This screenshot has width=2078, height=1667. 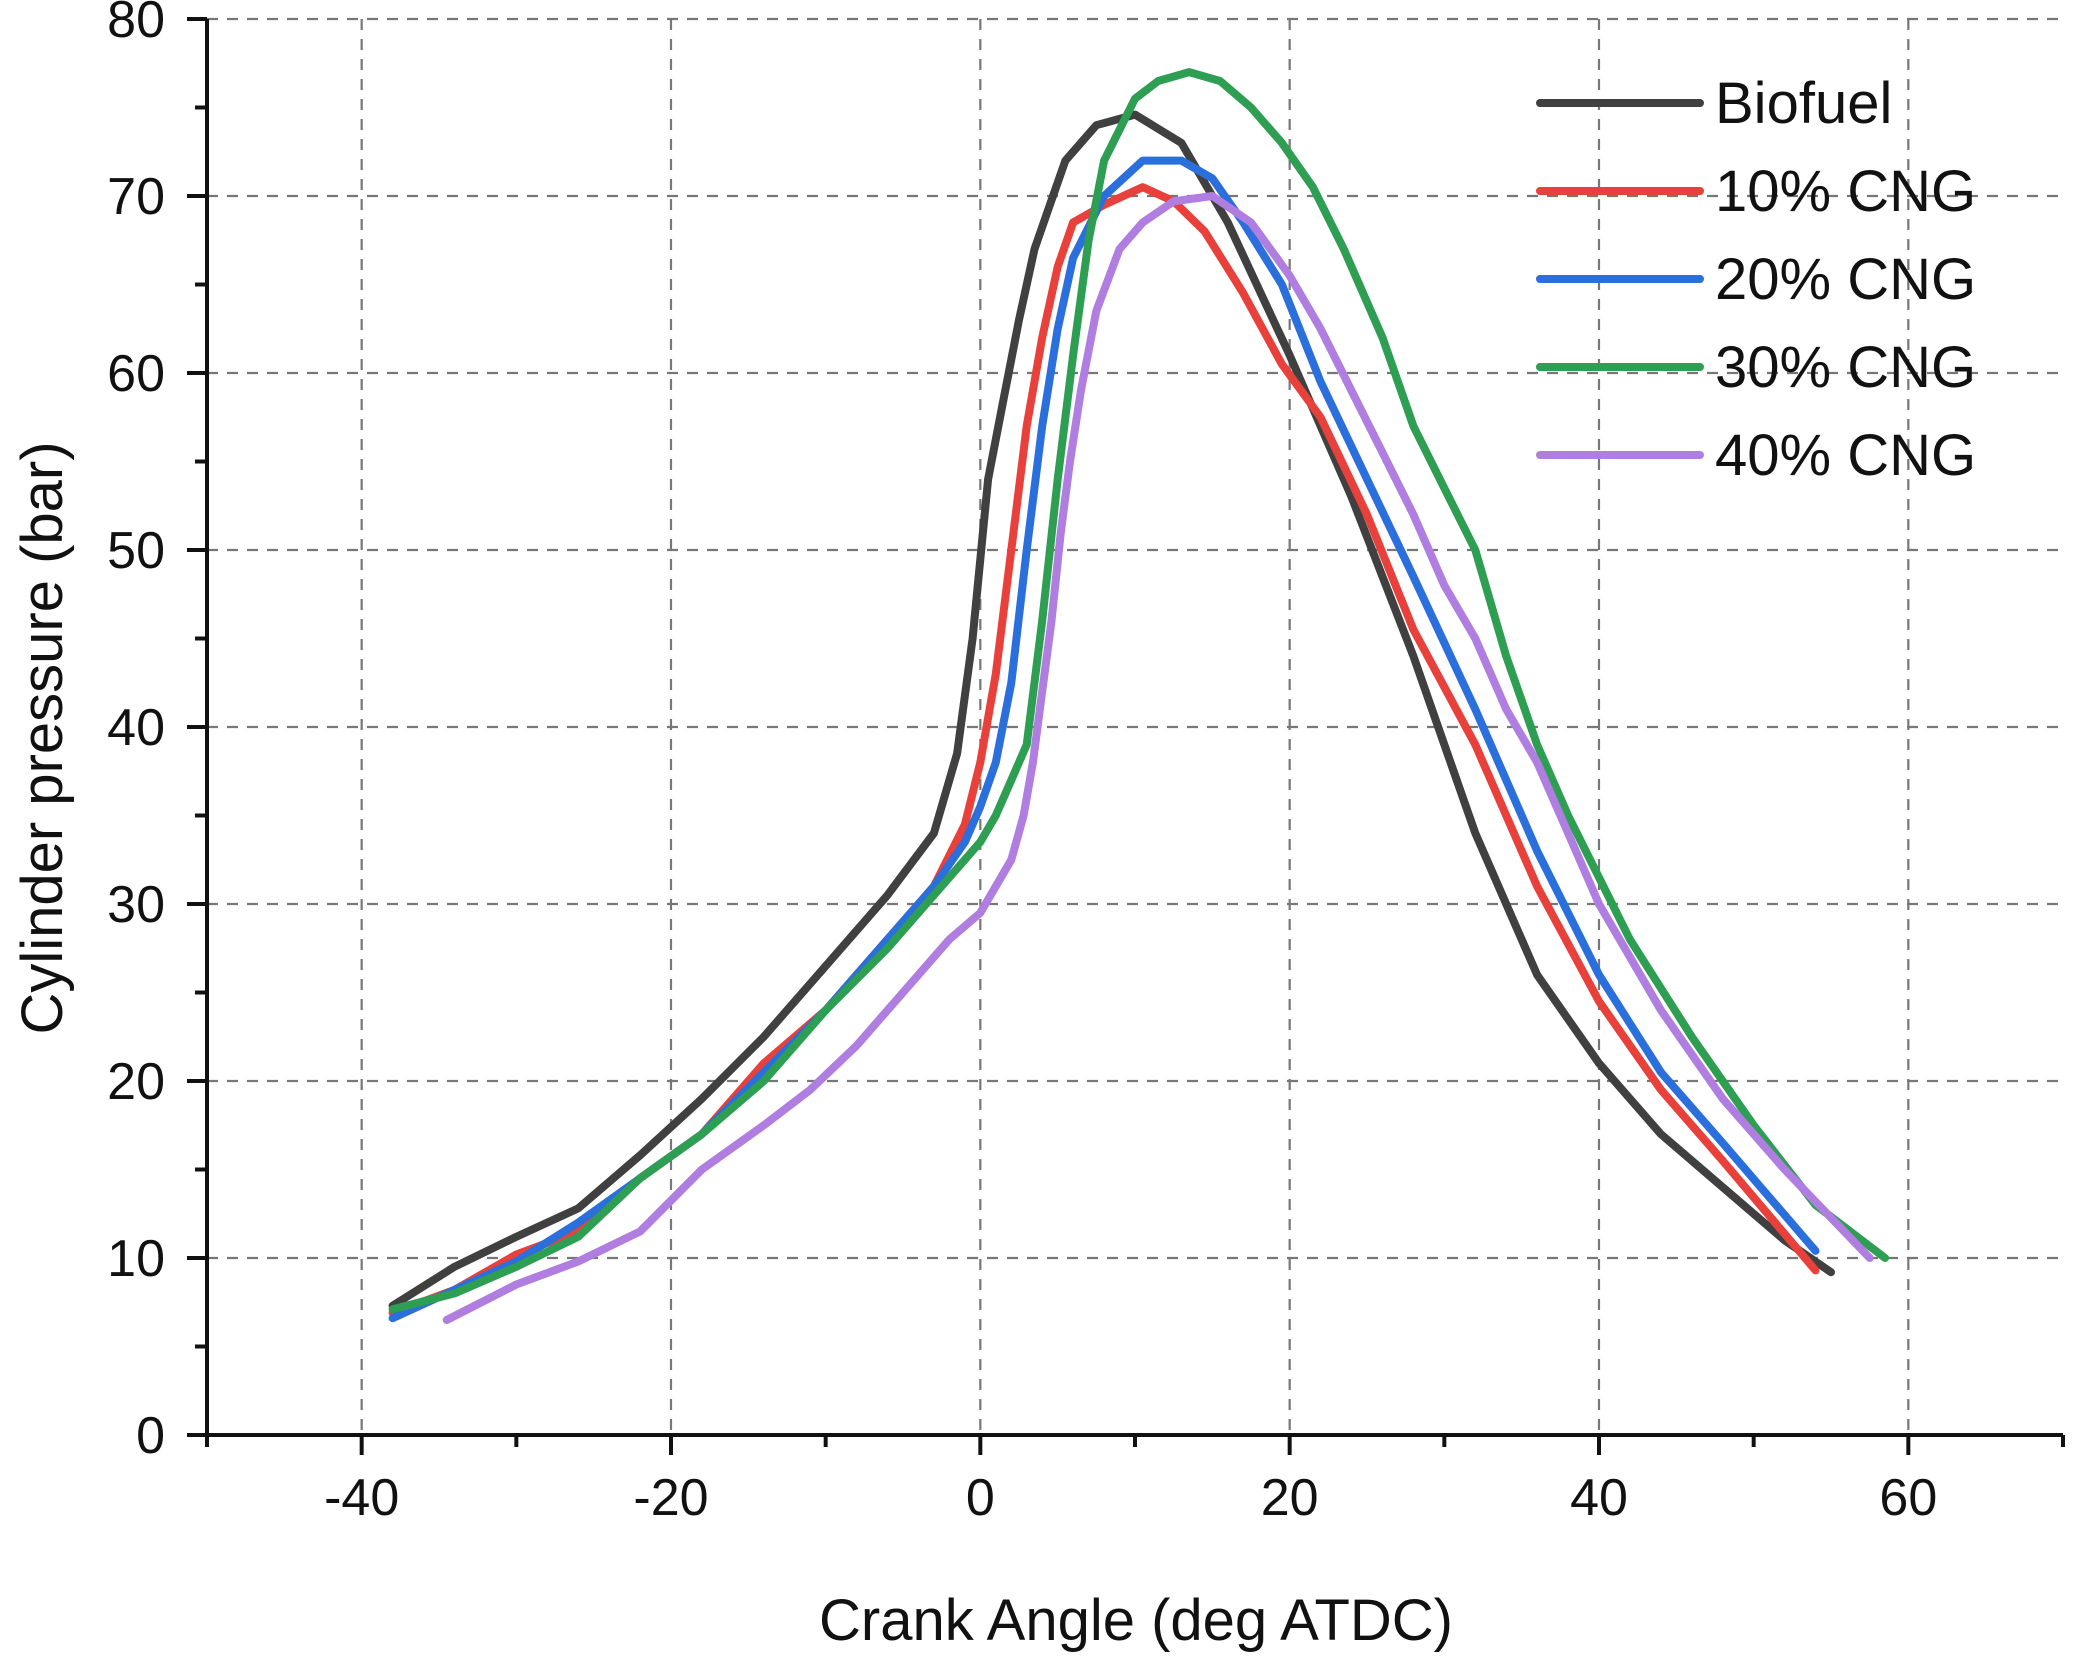 What do you see at coordinates (150, 1436) in the screenshot?
I see `y-tick-label: 0` at bounding box center [150, 1436].